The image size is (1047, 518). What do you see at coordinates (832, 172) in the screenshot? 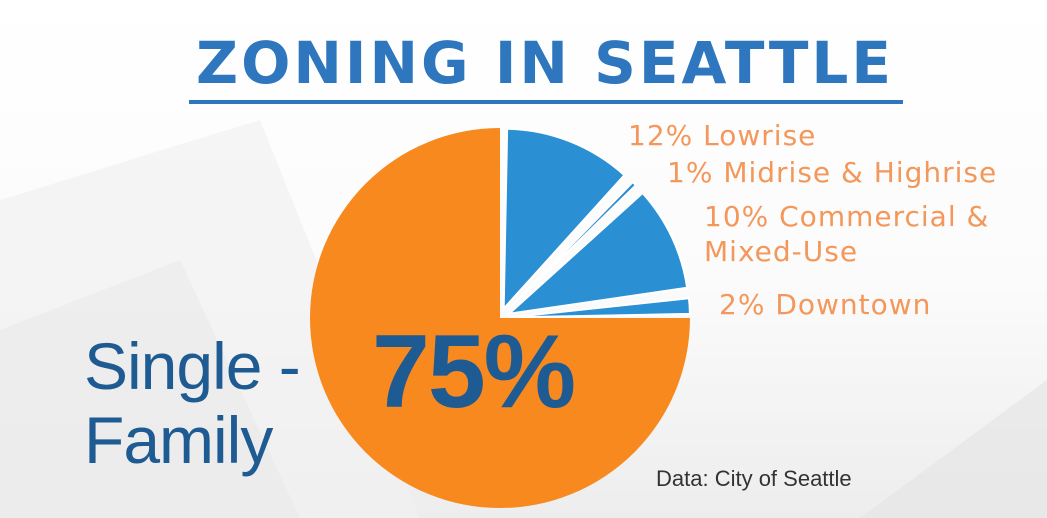
I see `label-midrise-highrise: 1% Midrise & Highrise` at bounding box center [832, 172].